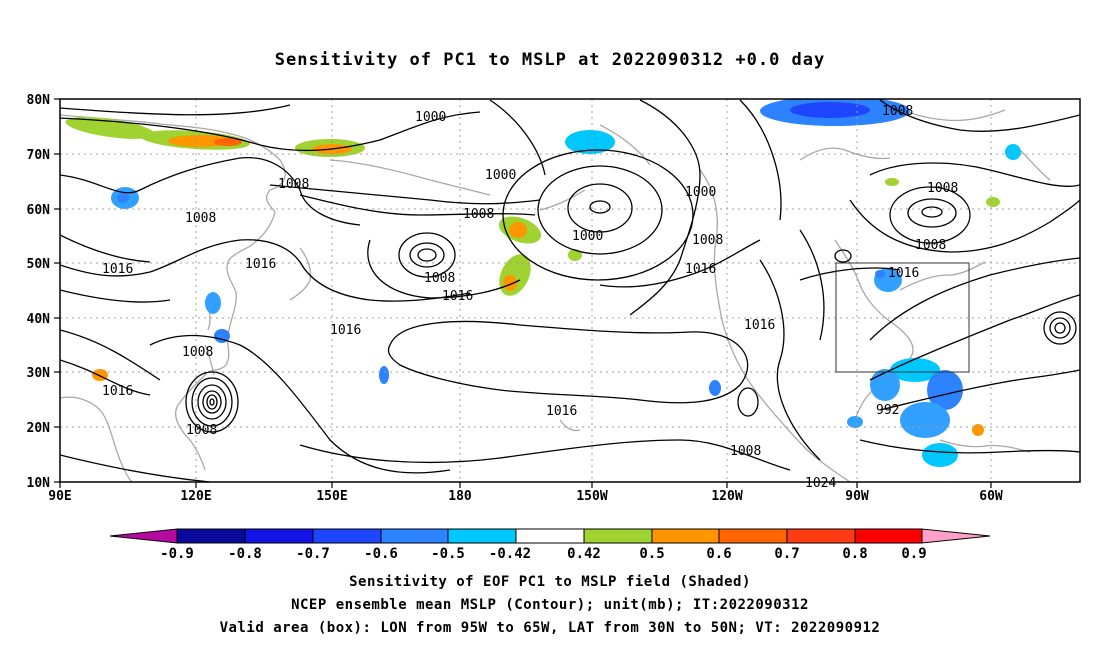 The image size is (1100, 650). What do you see at coordinates (510, 554) in the screenshot?
I see `colorbar-label: -0.42` at bounding box center [510, 554].